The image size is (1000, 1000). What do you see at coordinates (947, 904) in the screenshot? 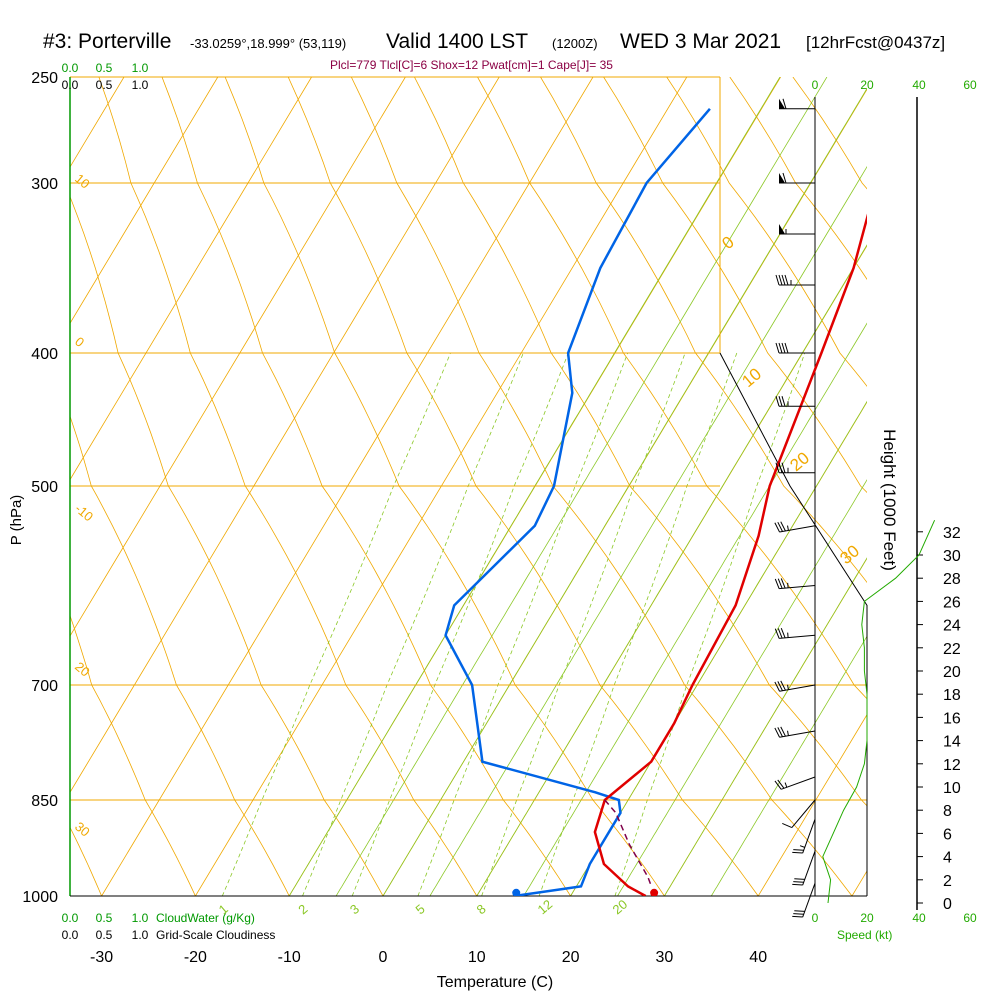
I see `height-label: 0` at bounding box center [947, 904].